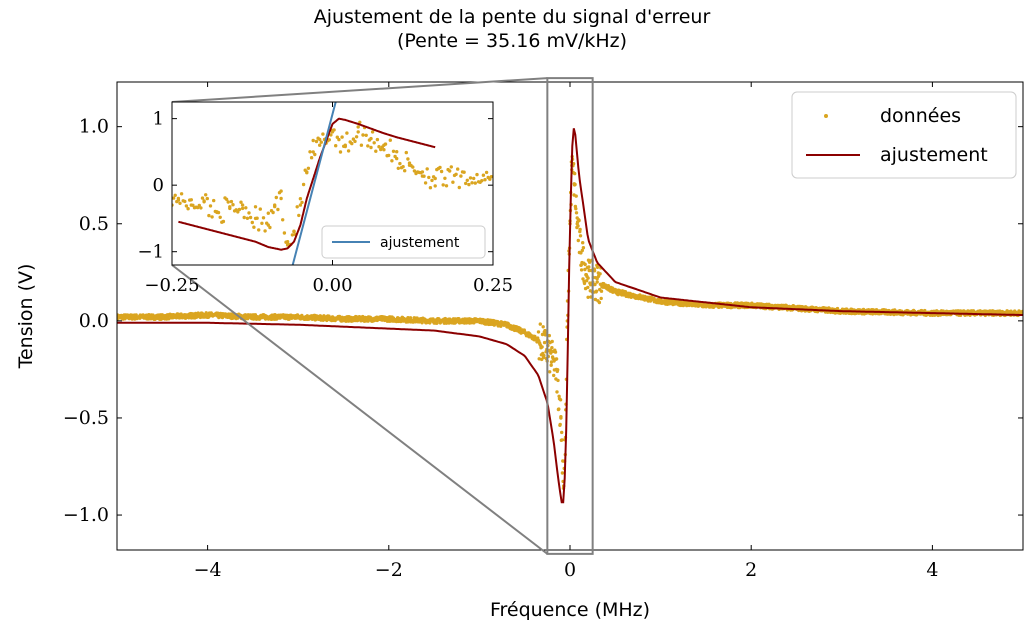 The width and height of the screenshot is (1024, 626). What do you see at coordinates (150, 252) in the screenshot?
I see `inset-y-tick-label: −1` at bounding box center [150, 252].